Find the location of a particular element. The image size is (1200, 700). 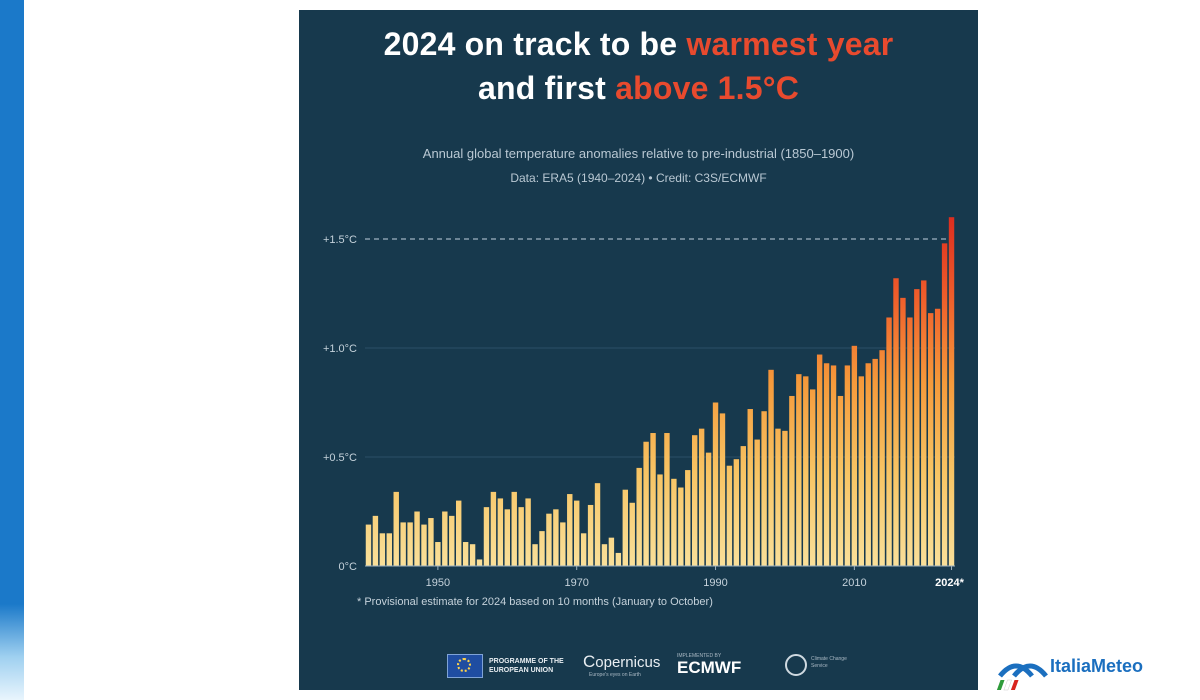

bar-1951 is located at coordinates (445, 538).